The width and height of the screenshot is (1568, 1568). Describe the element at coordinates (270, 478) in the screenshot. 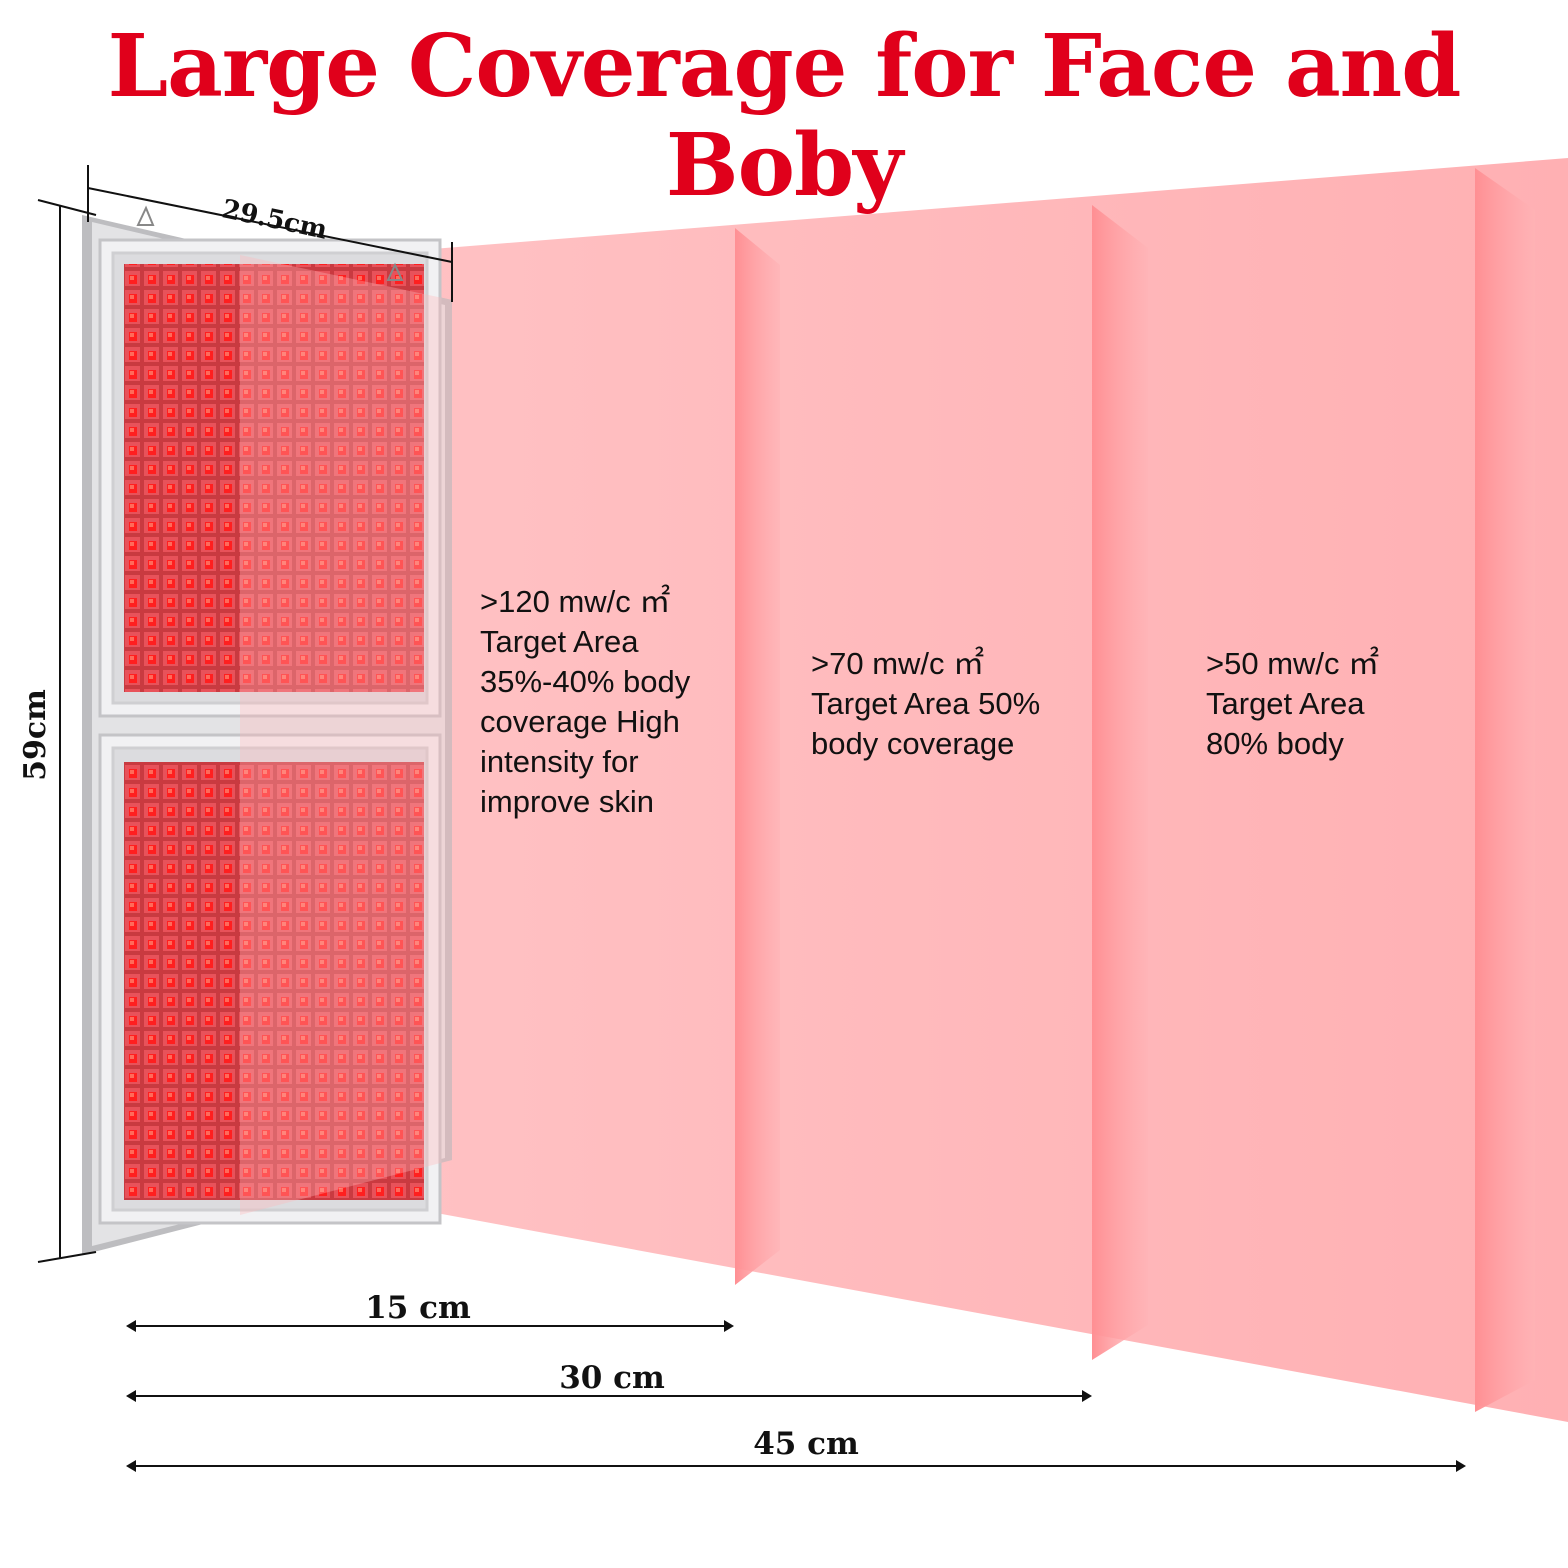

I see `led-module-top` at that location.